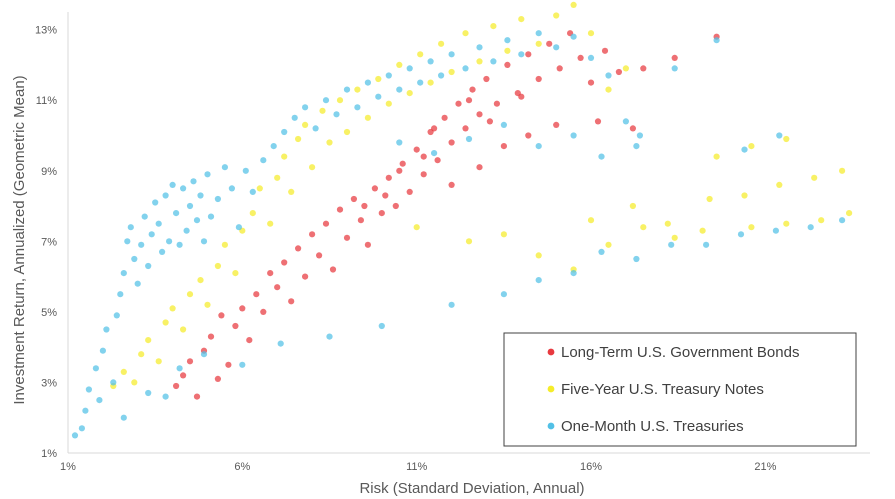 This screenshot has height=499, width=895. I want to click on x-tick-label: 11%, so click(416, 467).